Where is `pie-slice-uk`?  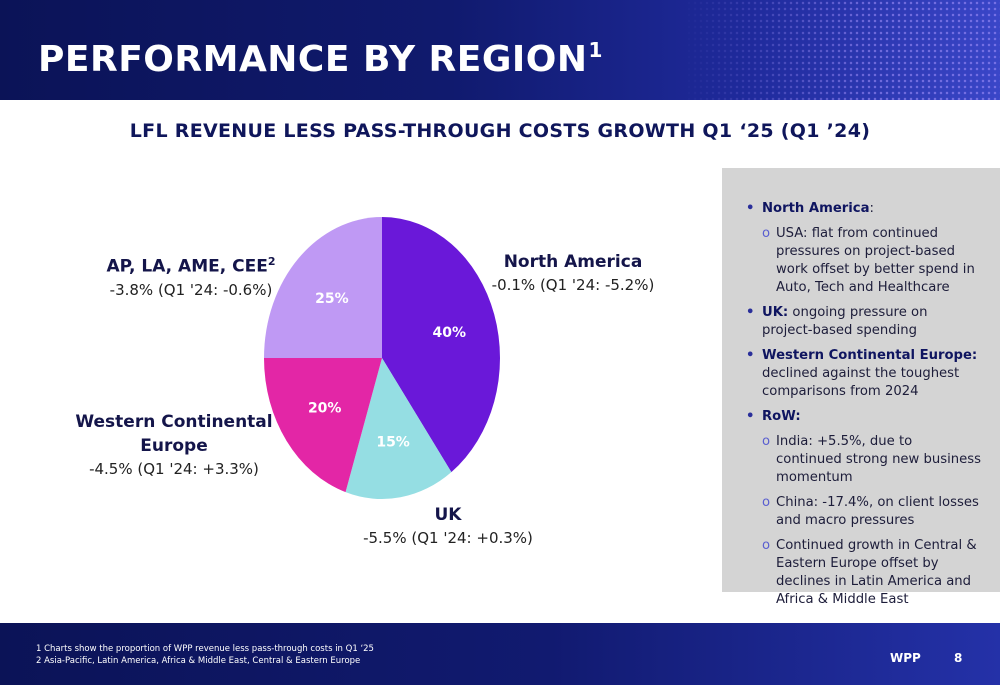 pie-slice-uk is located at coordinates (398, 428).